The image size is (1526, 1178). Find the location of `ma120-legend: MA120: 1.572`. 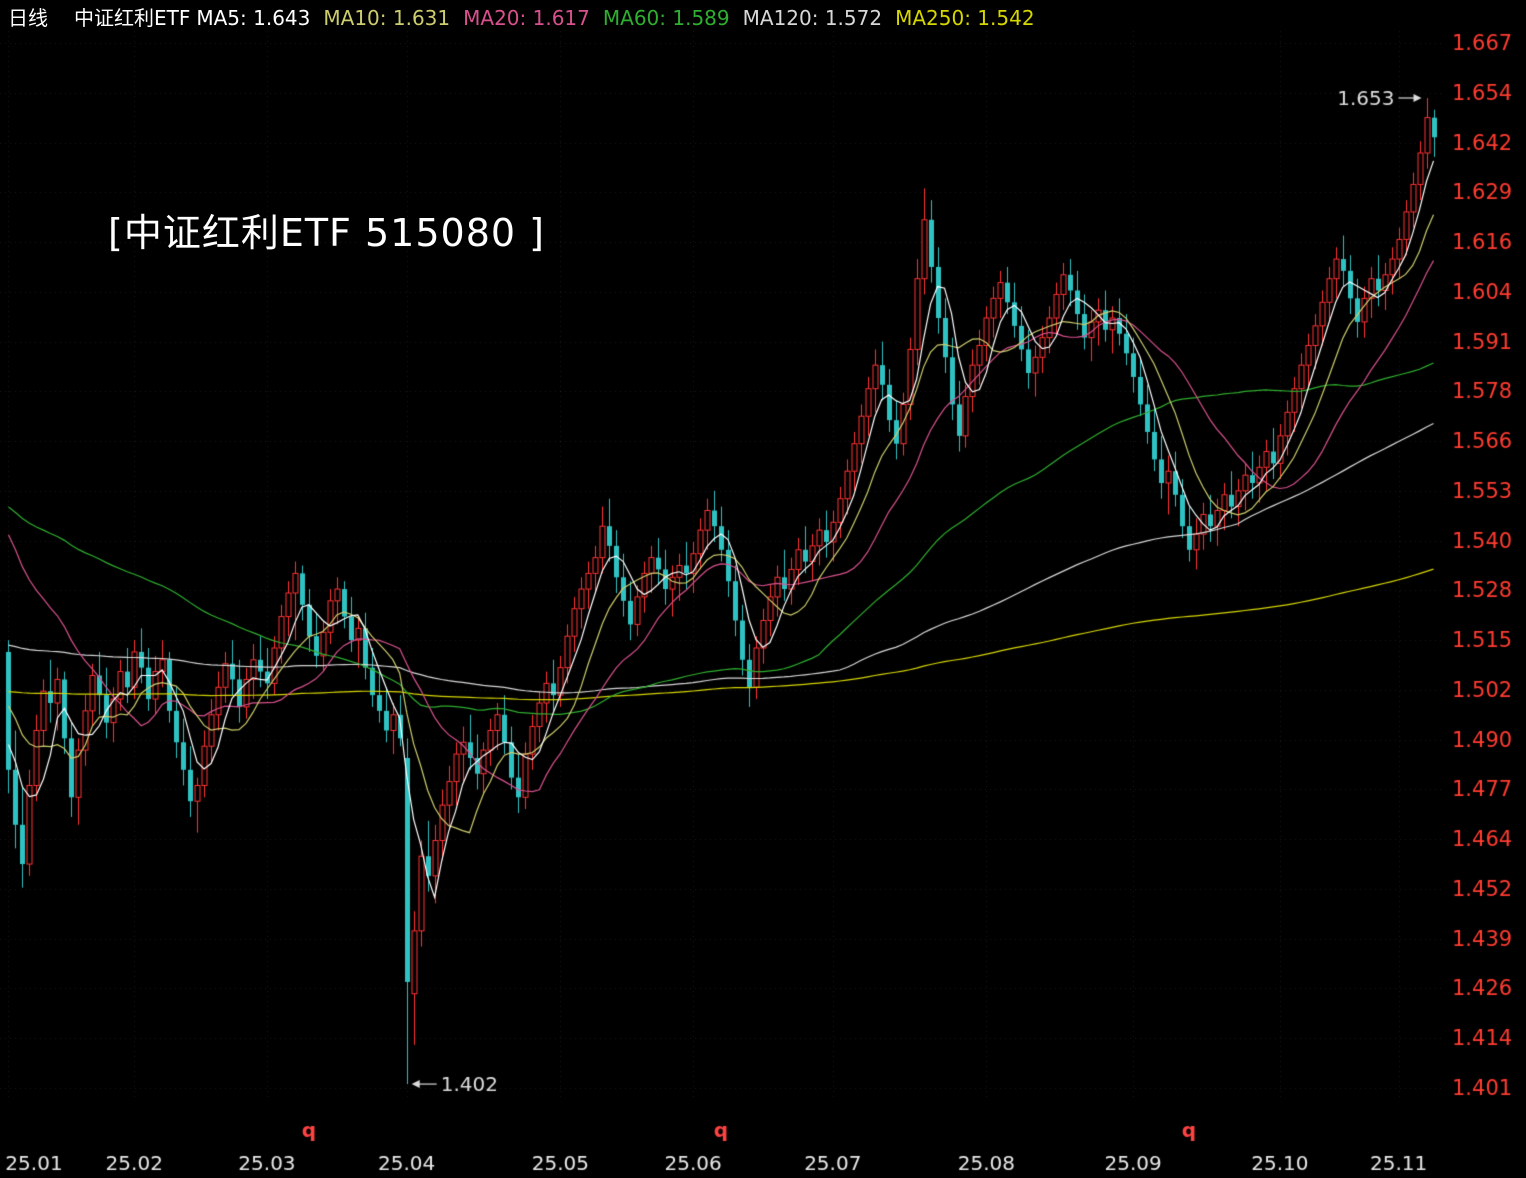

ma120-legend: MA120: 1.572 is located at coordinates (812, 18).